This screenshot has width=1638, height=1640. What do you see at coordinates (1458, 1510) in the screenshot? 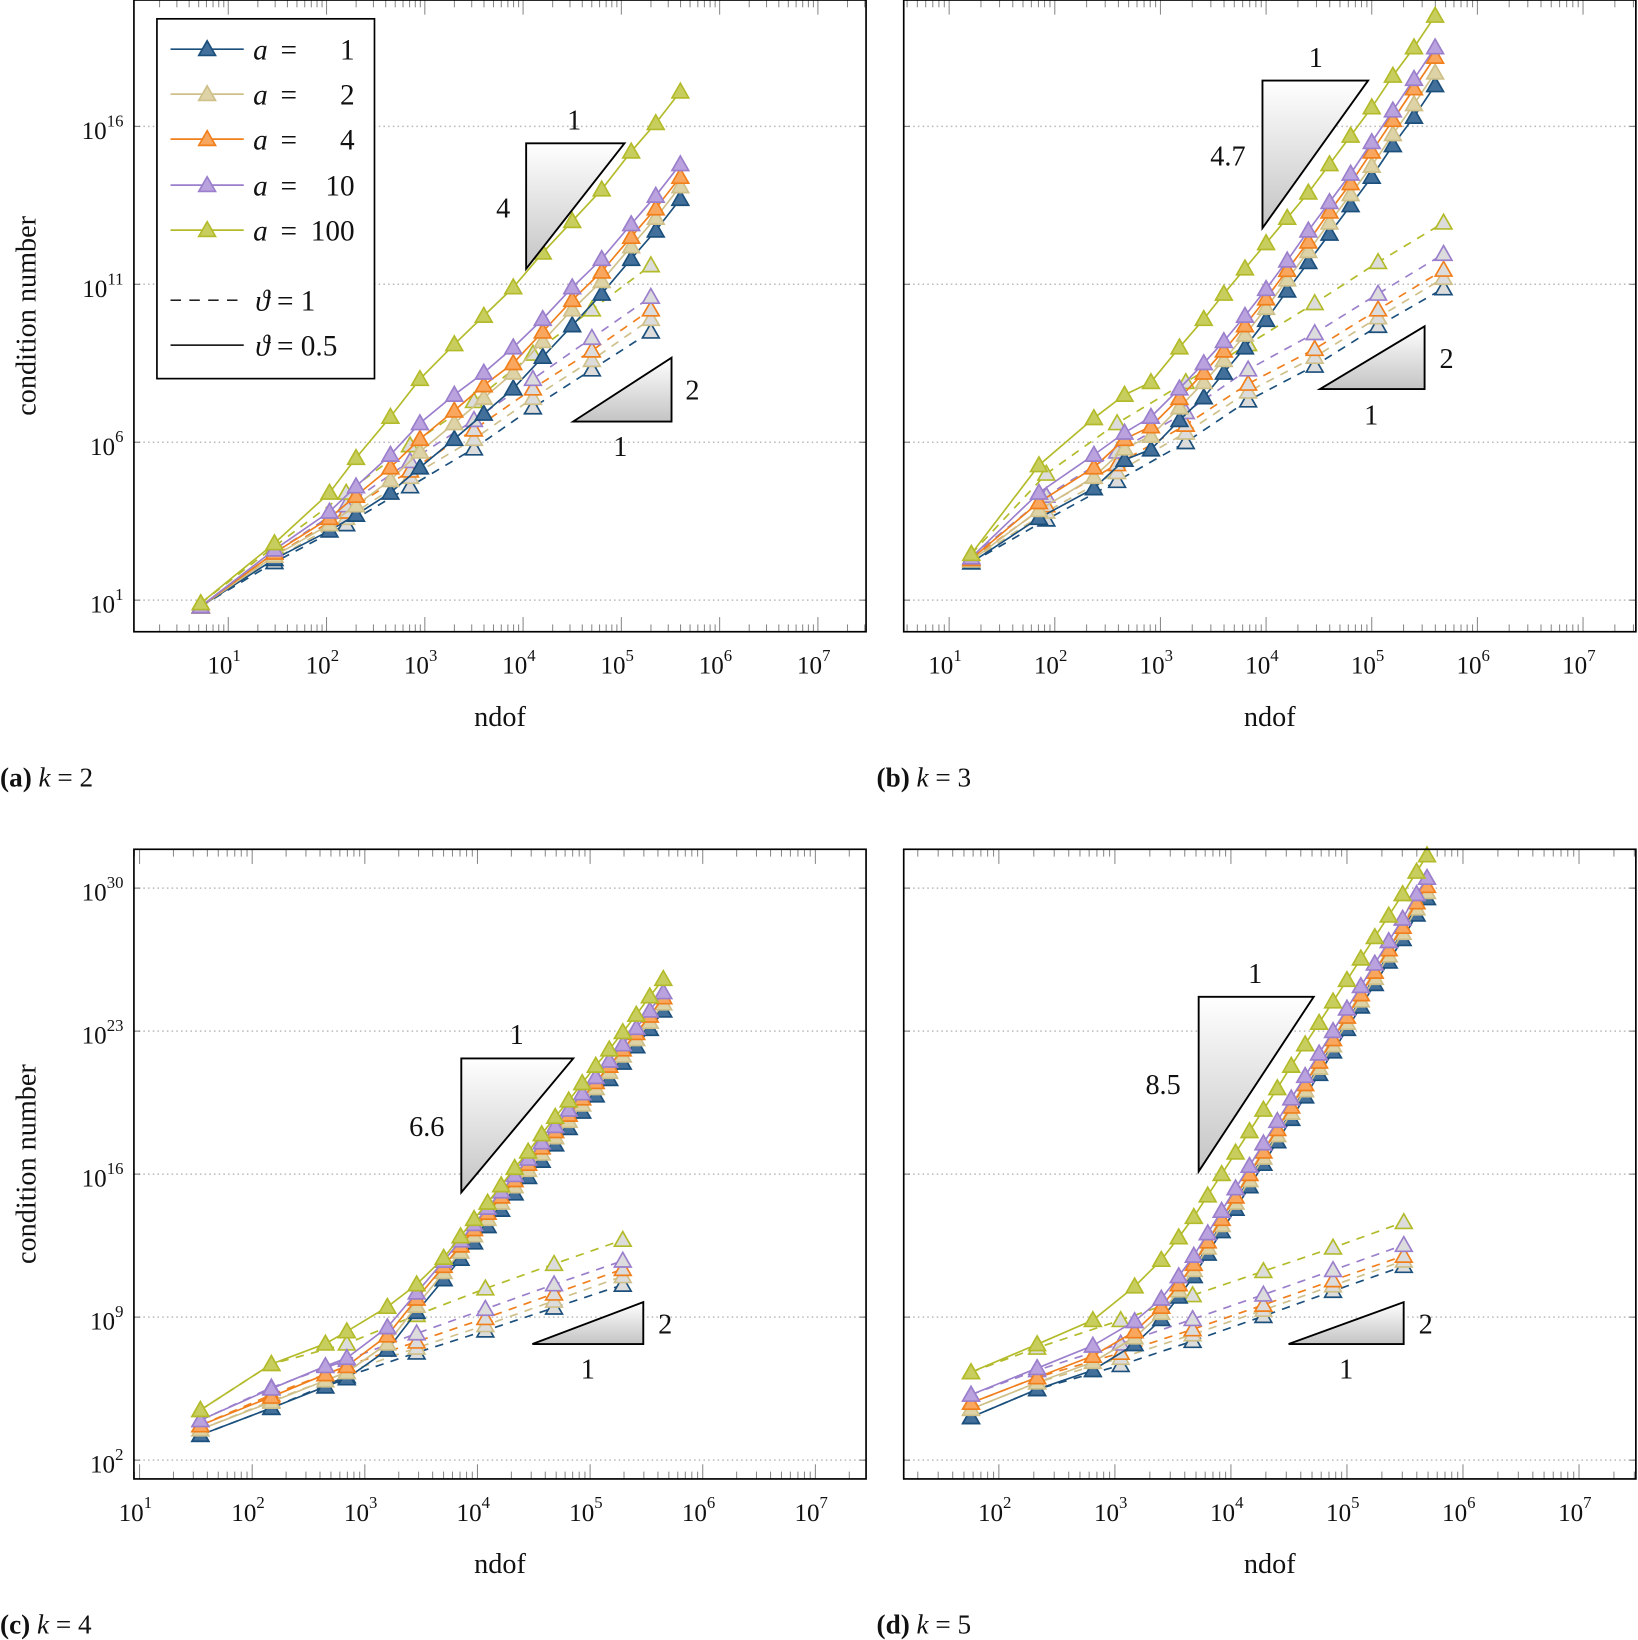
I see `x-tick-label: 10⁶` at bounding box center [1458, 1510].